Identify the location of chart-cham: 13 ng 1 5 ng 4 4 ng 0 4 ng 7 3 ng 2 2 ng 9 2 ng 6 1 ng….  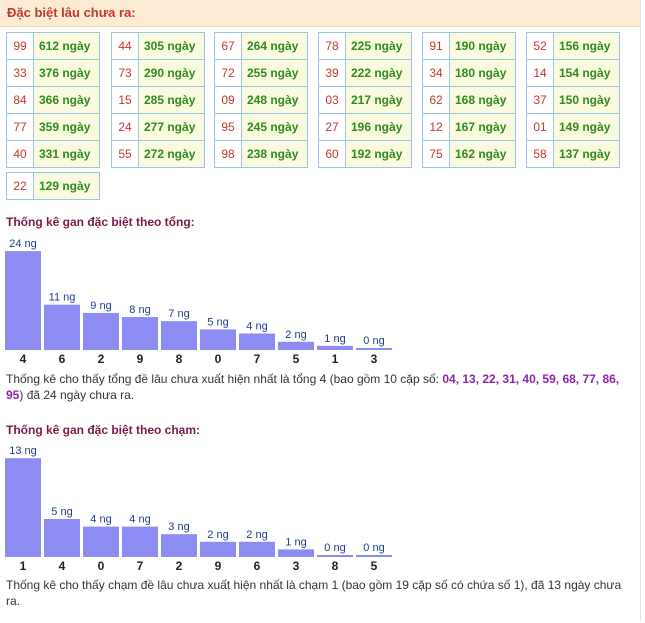
(198, 509).